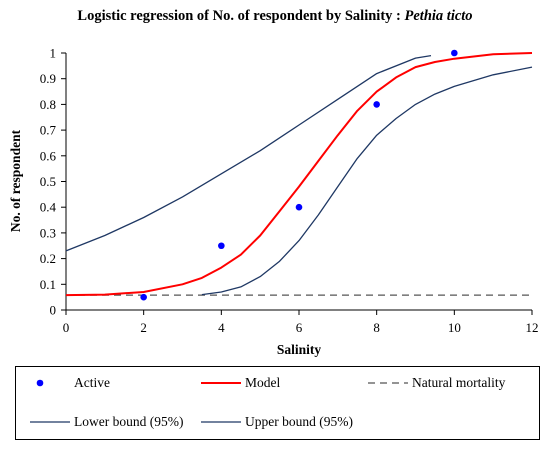  I want to click on y-tick-label-2: 0.2, so click(48, 258).